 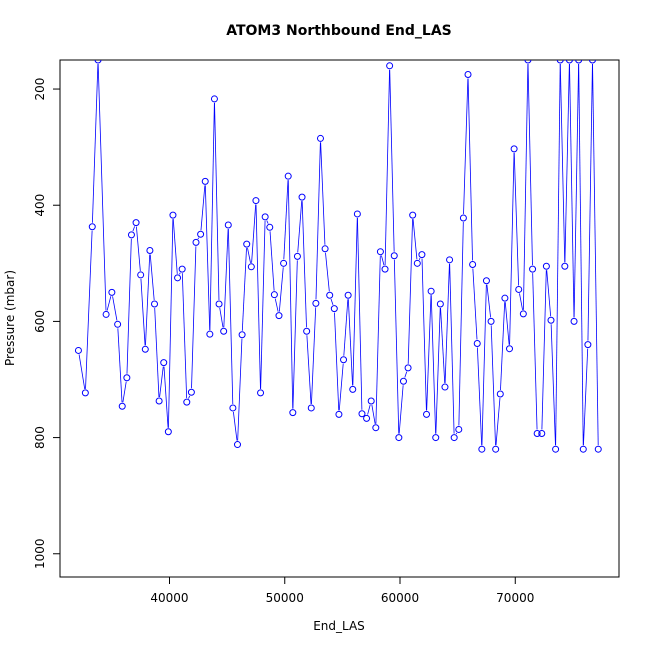 What do you see at coordinates (10, 318) in the screenshot?
I see `y-axis-label: Pressure (mbar)` at bounding box center [10, 318].